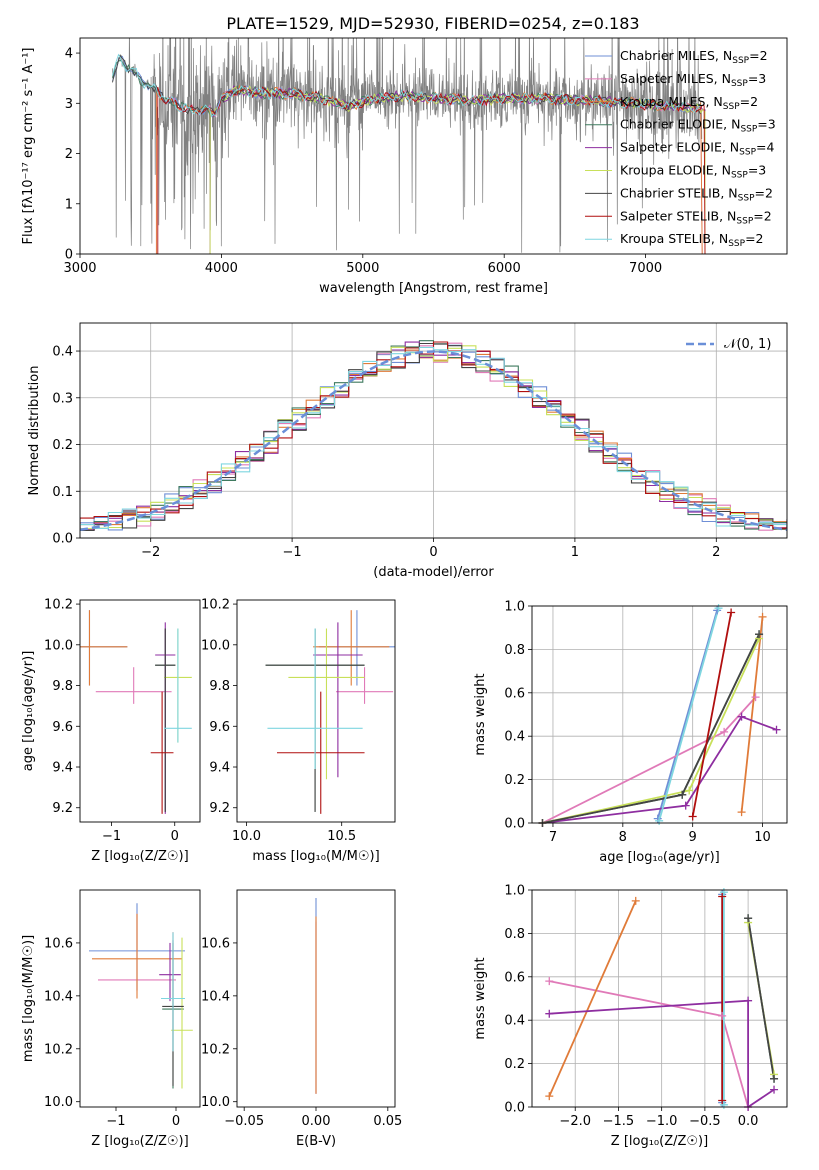  I want to click on legend-entry-7: Salpeter STELIB, NSSP=2, so click(696, 217).